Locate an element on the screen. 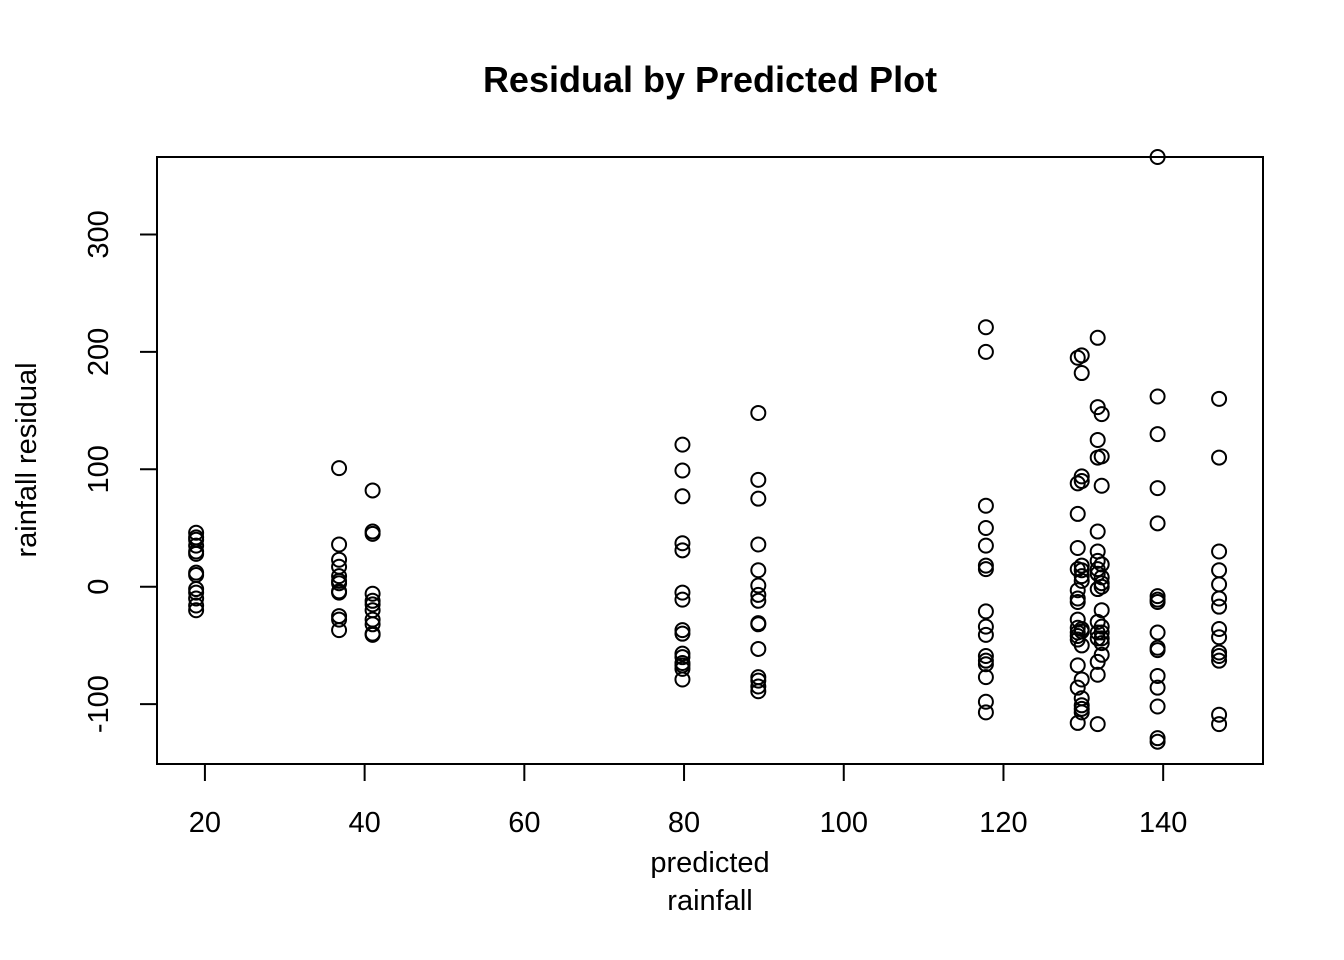 The height and width of the screenshot is (960, 1344). x-tick-label: 100 is located at coordinates (844, 823).